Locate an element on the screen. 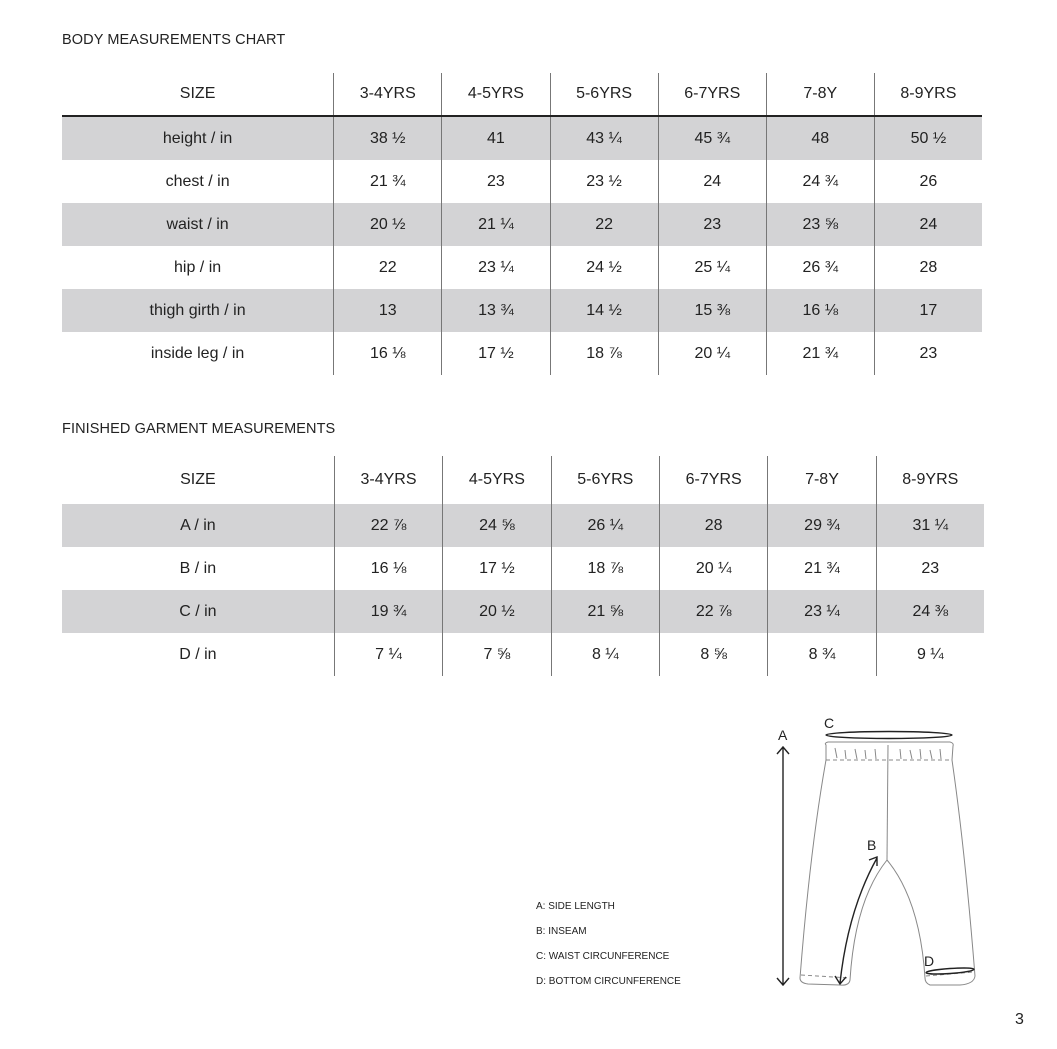  table-row: A / in 22 ⅞ 24 ⅝ 26 ¼ 28 29 ¾ 31 ¼ is located at coordinates (523, 525).